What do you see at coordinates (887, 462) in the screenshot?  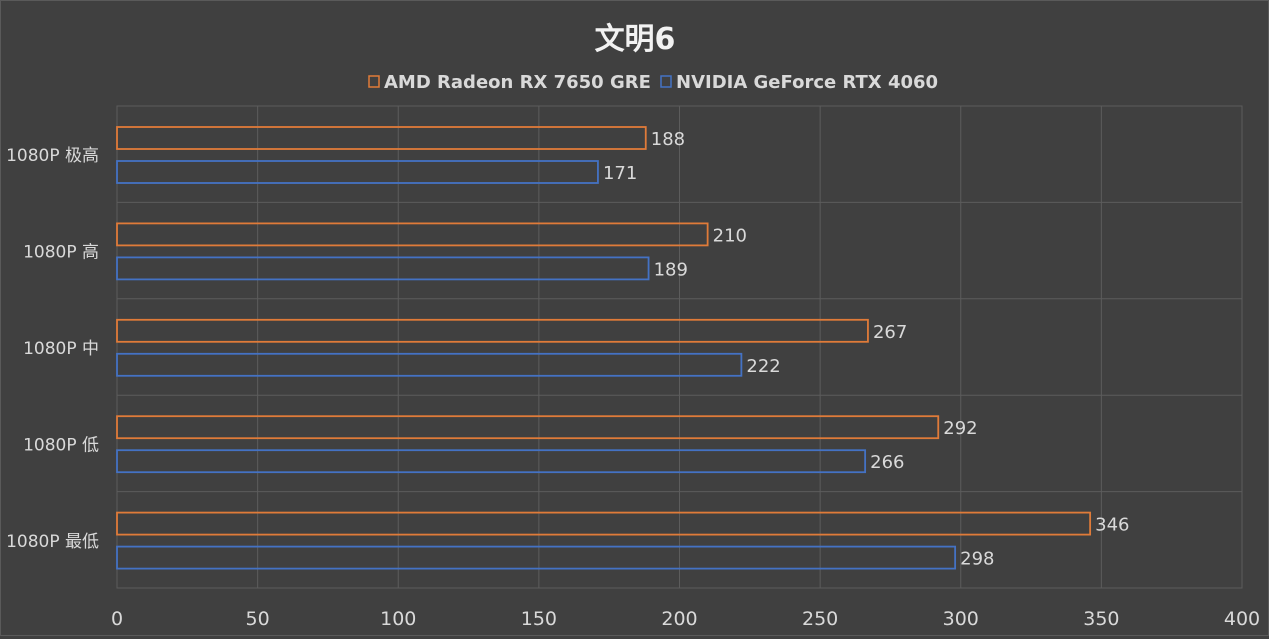 I see `data-label-1-3: 266` at bounding box center [887, 462].